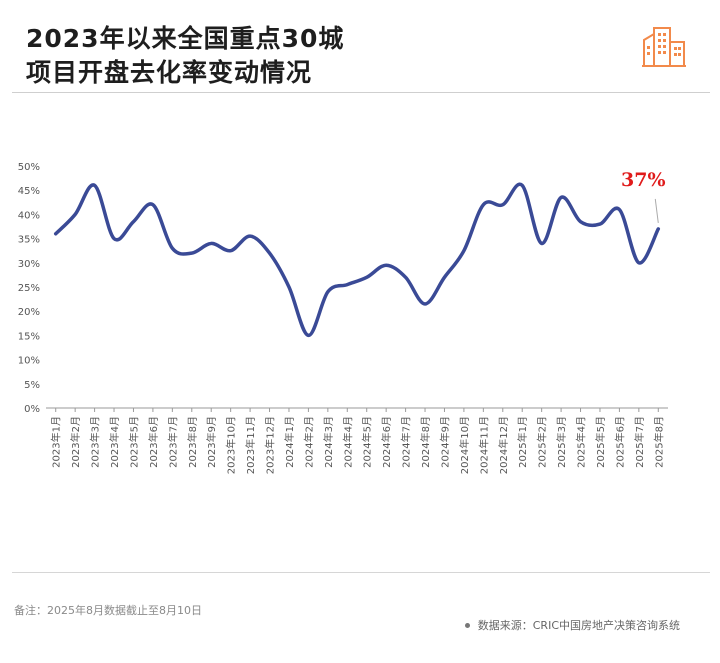 This screenshot has height=663, width=720. I want to click on y-tick-label: 45%, so click(29, 191).